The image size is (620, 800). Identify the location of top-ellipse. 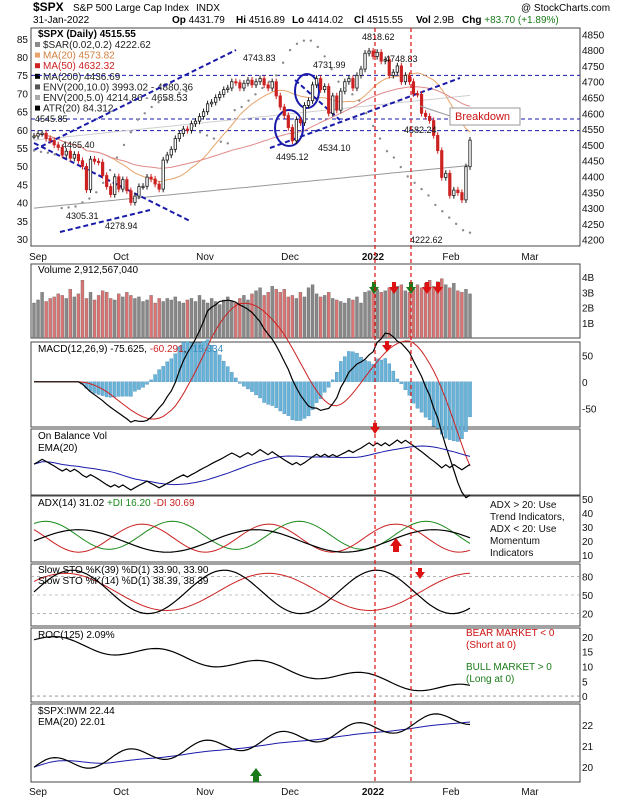
(307, 91).